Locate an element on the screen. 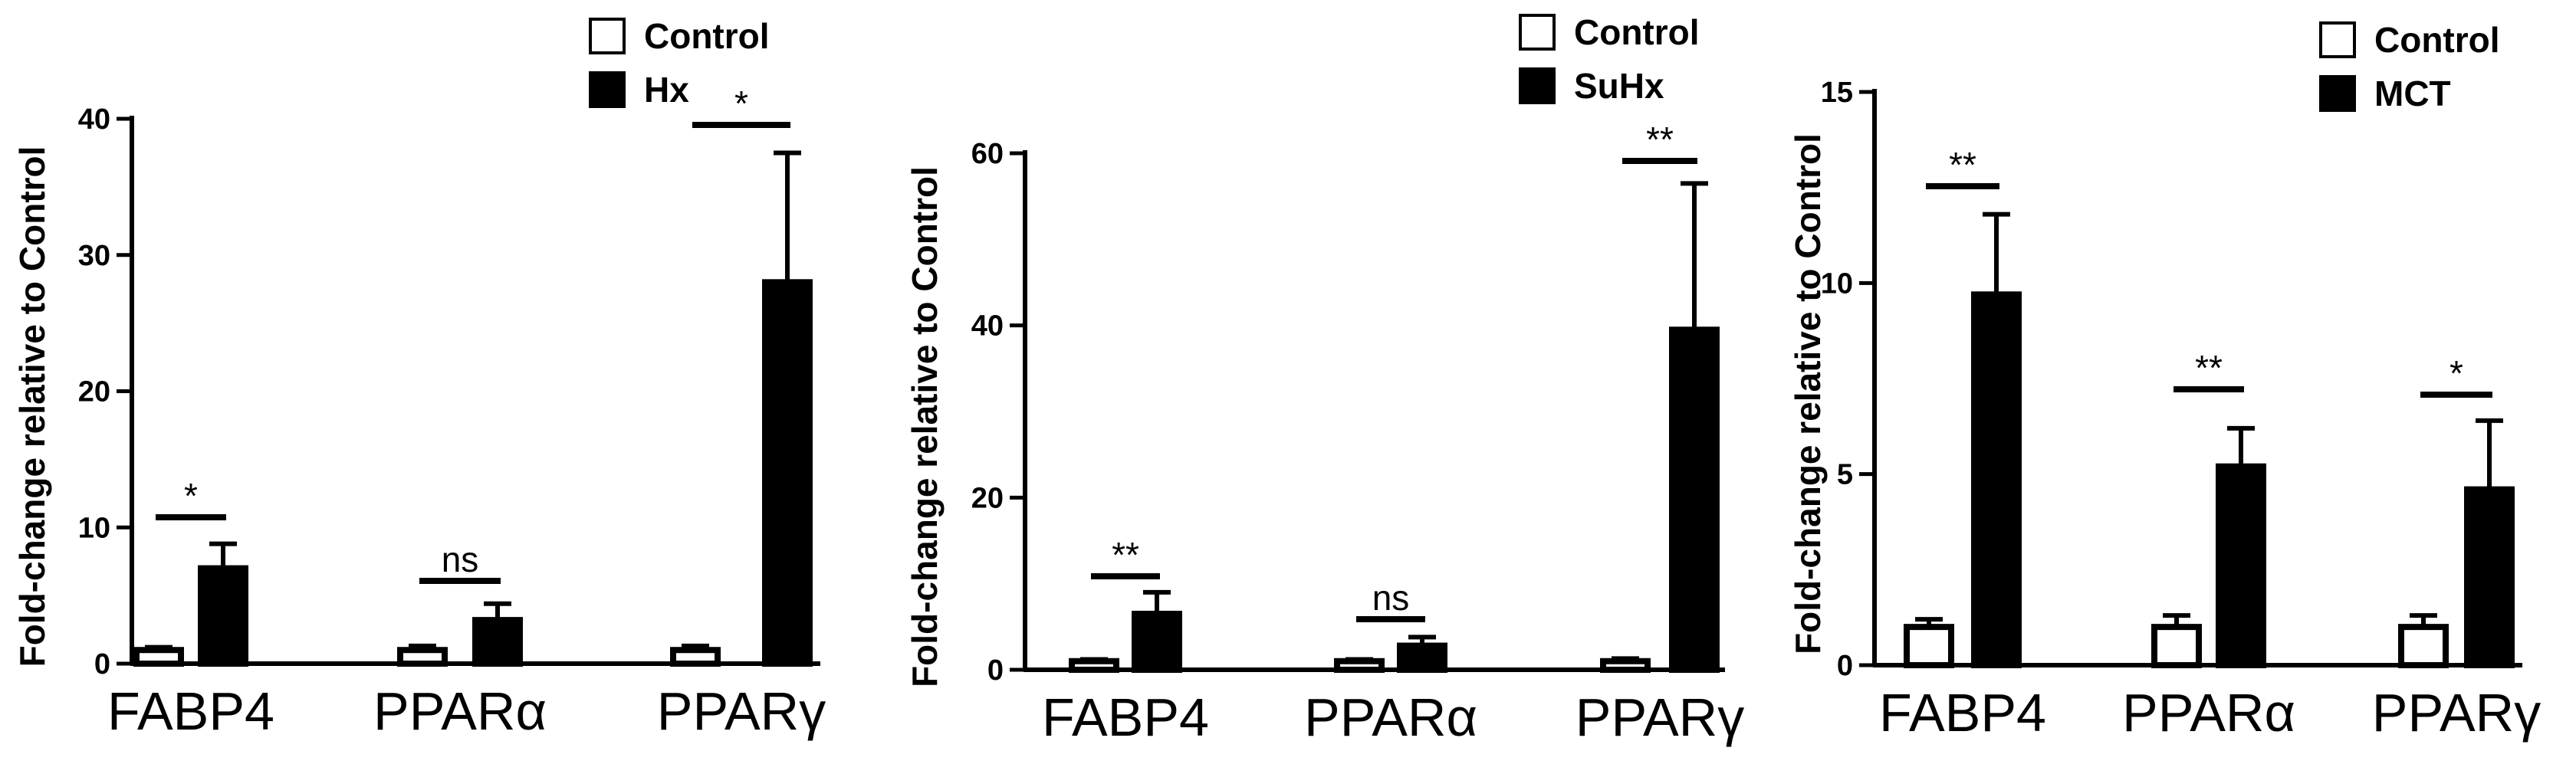  y-tick-label: 15 is located at coordinates (1837, 93).